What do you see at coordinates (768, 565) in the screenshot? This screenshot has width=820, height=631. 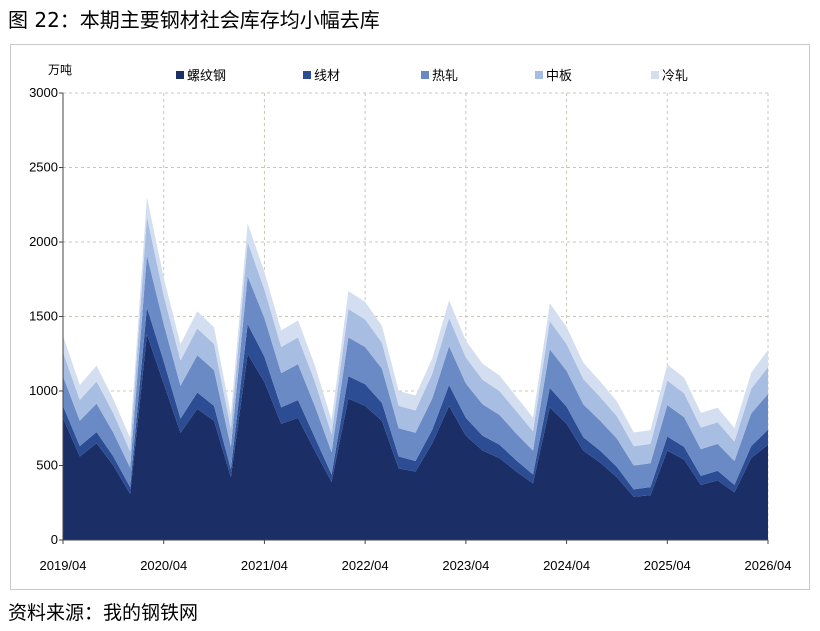 I see `x-tick-label: 2026/04` at bounding box center [768, 565].